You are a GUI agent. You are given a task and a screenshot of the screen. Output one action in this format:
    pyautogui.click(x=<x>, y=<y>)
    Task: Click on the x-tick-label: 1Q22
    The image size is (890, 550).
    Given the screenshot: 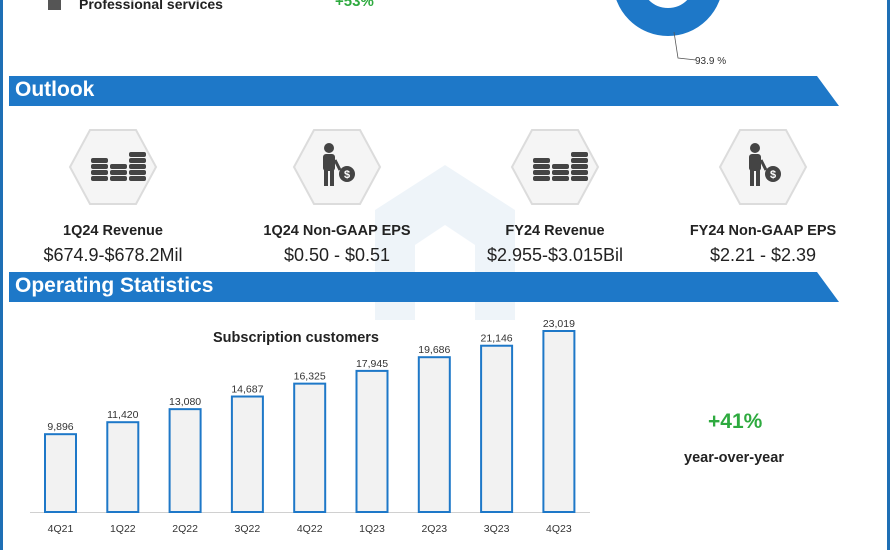 What is the action you would take?
    pyautogui.click(x=123, y=529)
    